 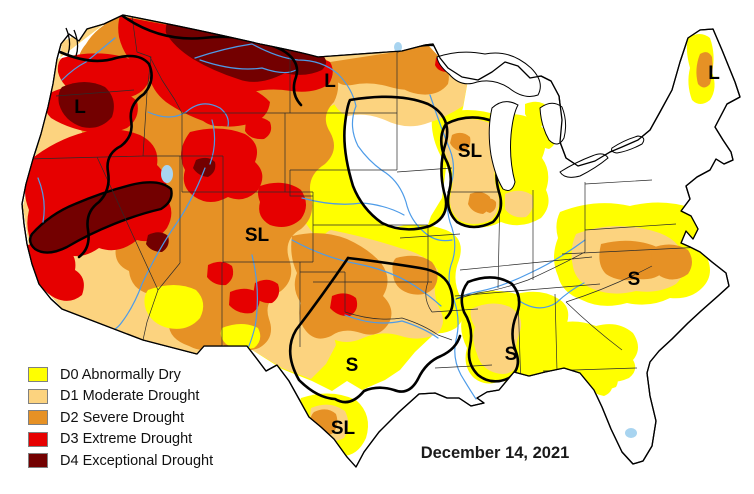 What do you see at coordinates (167, 174) in the screenshot?
I see `great-salt-lake` at bounding box center [167, 174].